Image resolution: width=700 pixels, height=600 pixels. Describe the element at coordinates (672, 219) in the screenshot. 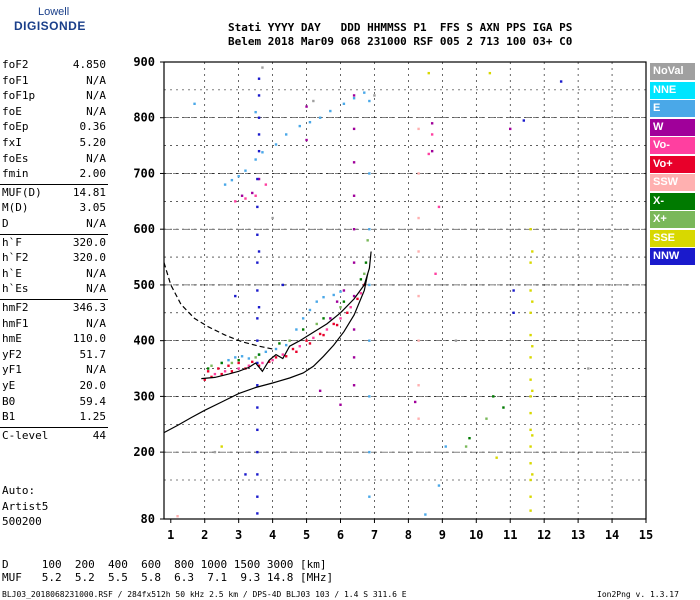

I see `legend-item: X+` at that location.